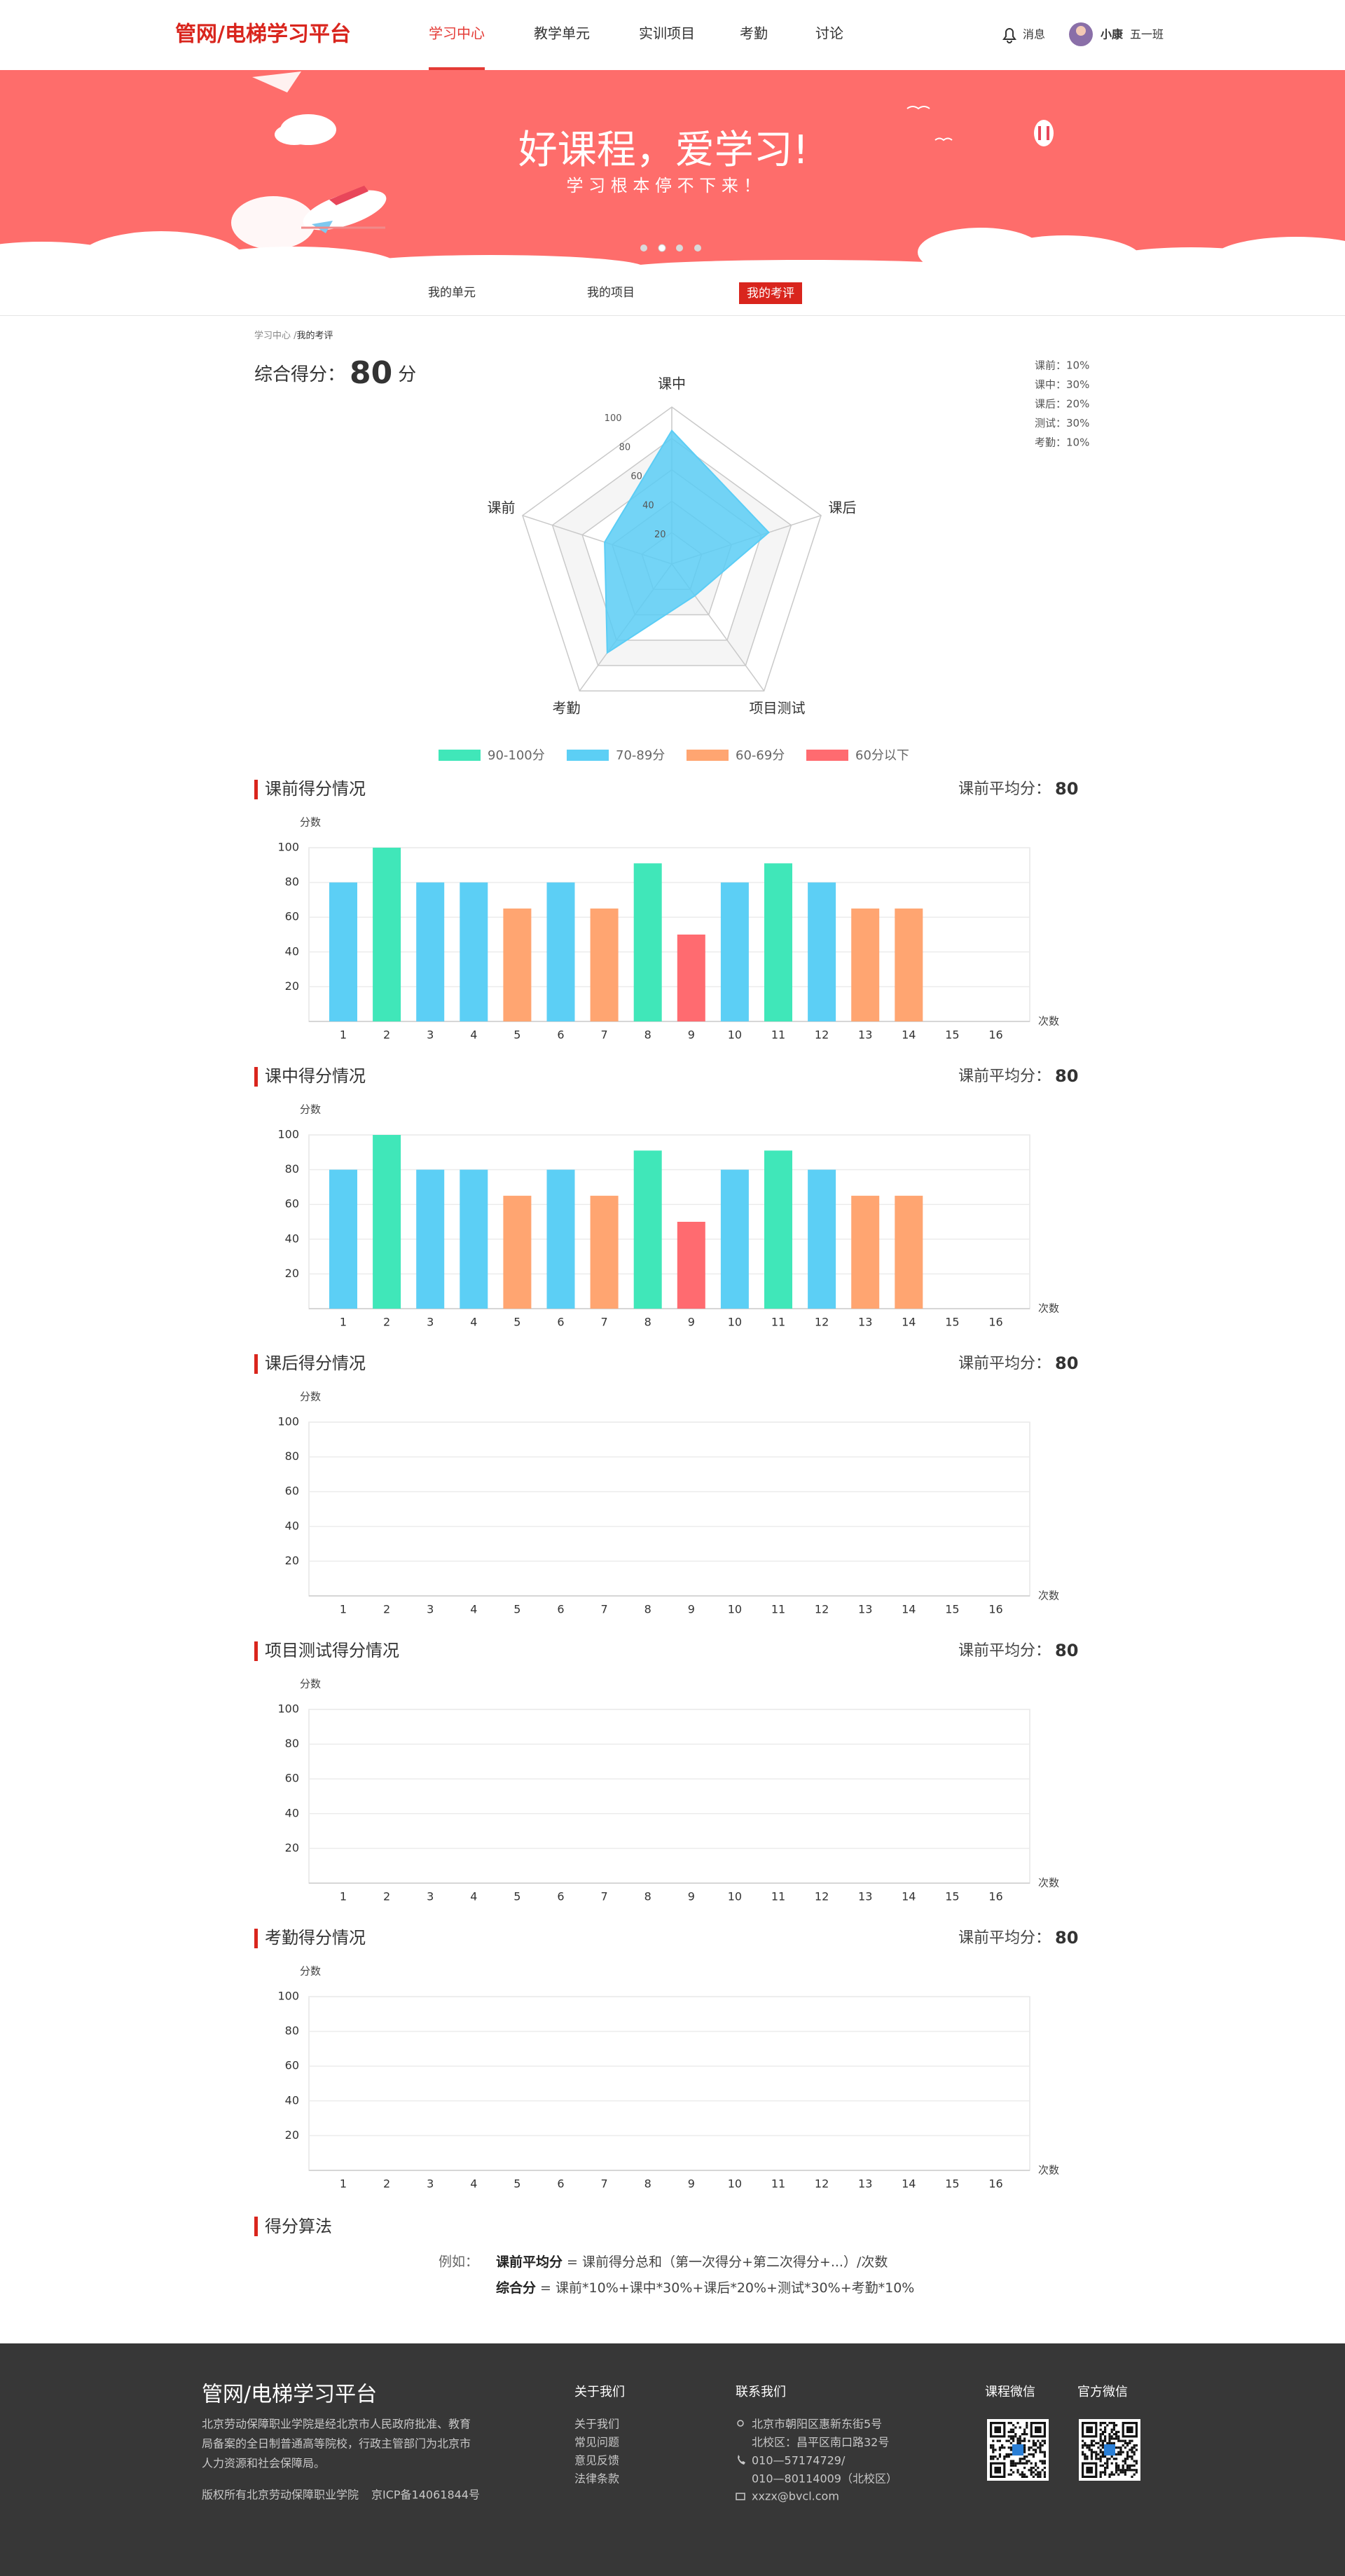 The image size is (1345, 2576). Describe the element at coordinates (799, 2460) in the screenshot. I see `phone: 010—57174729/` at that location.